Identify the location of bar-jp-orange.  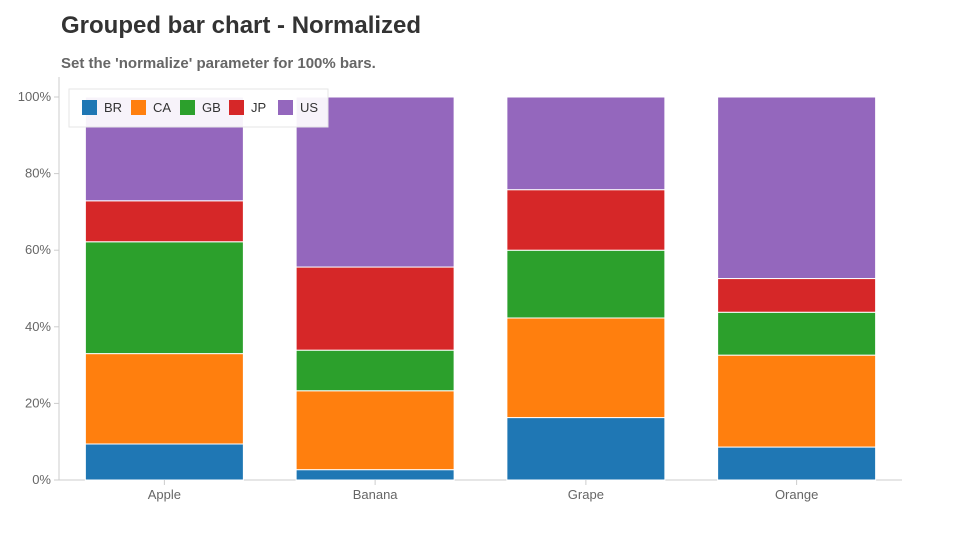
(797, 295).